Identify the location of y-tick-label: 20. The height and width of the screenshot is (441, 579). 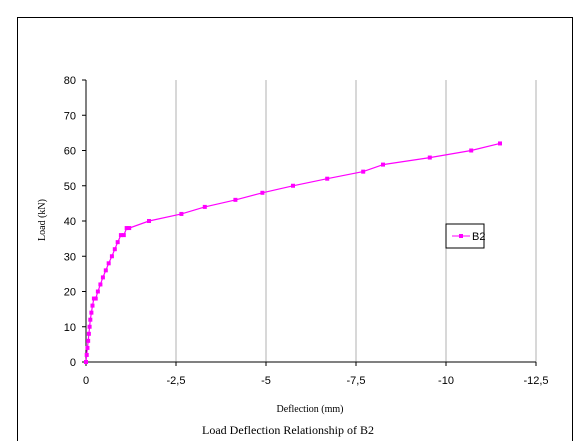
(70, 293).